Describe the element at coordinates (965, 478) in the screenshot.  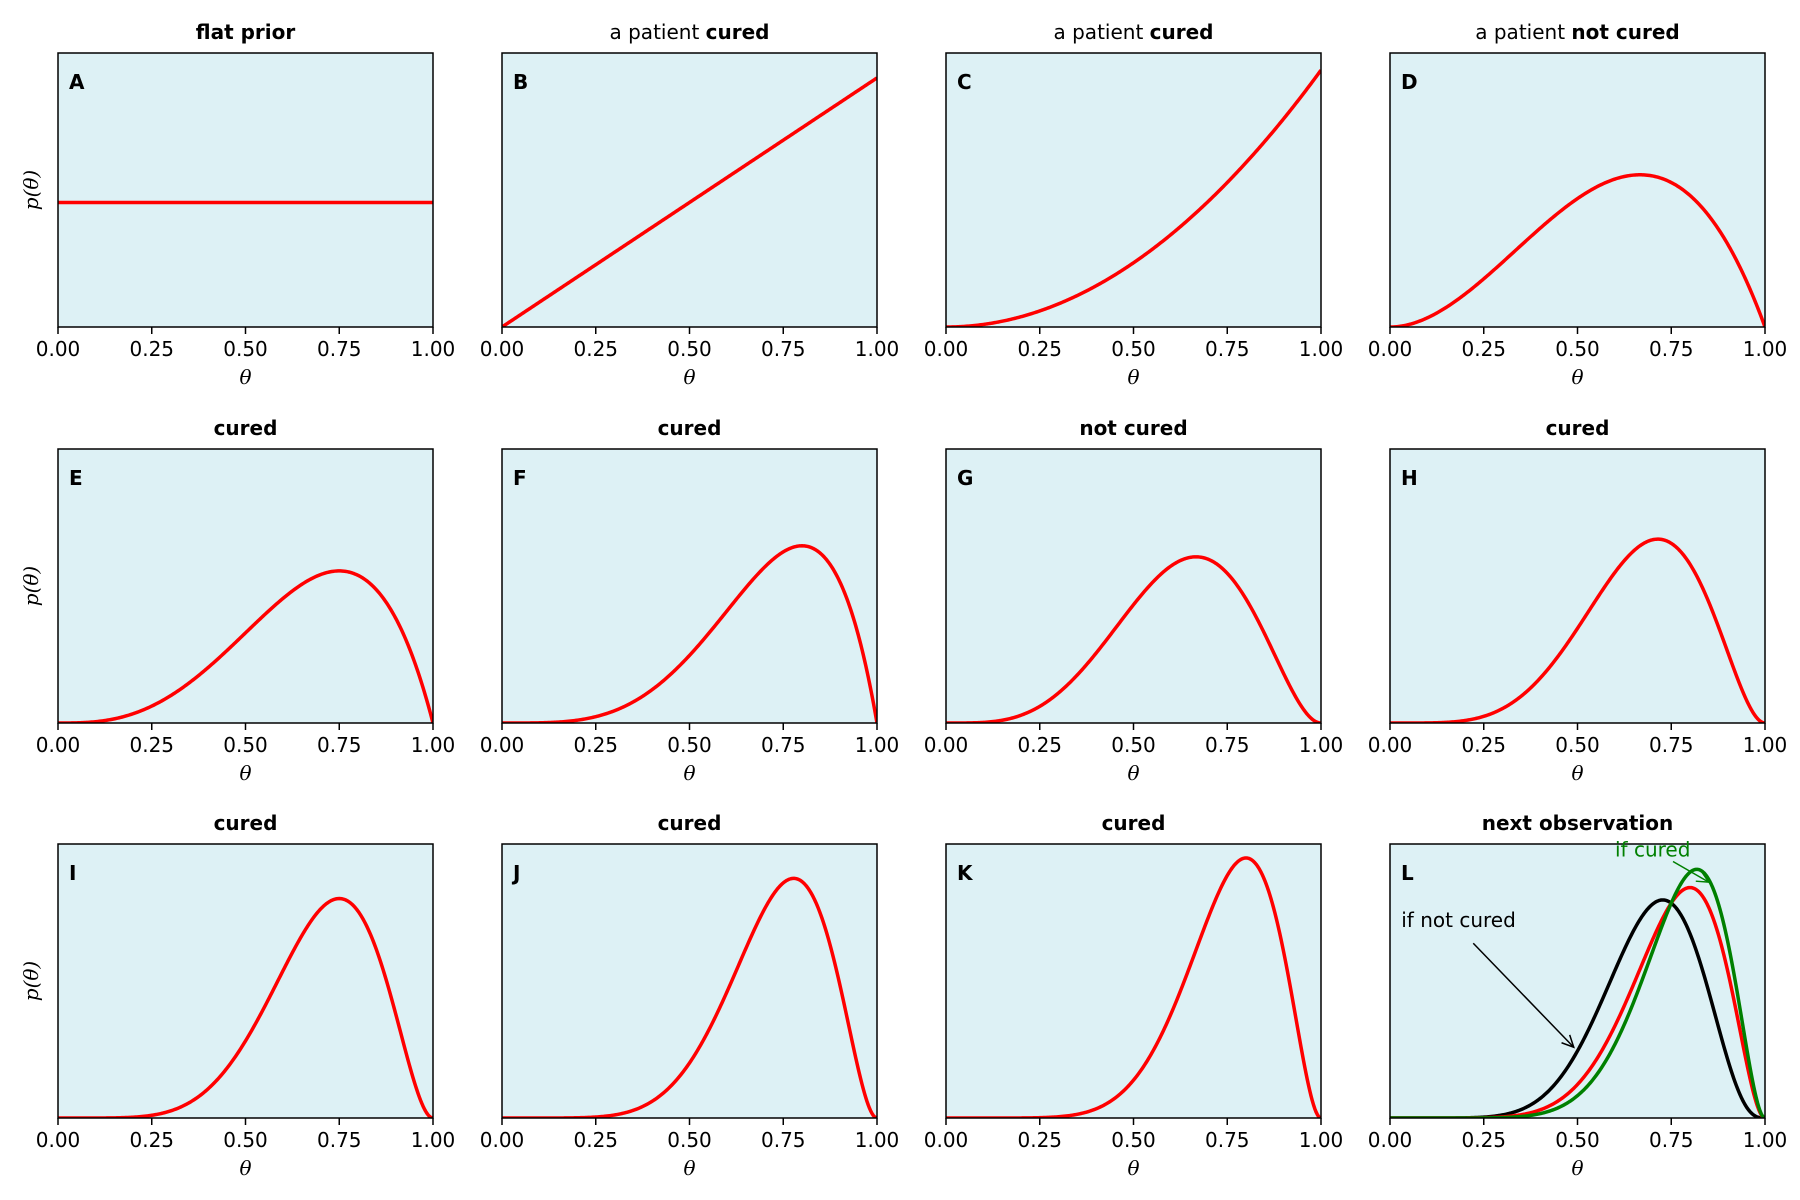
I see `panel-letter: G` at that location.